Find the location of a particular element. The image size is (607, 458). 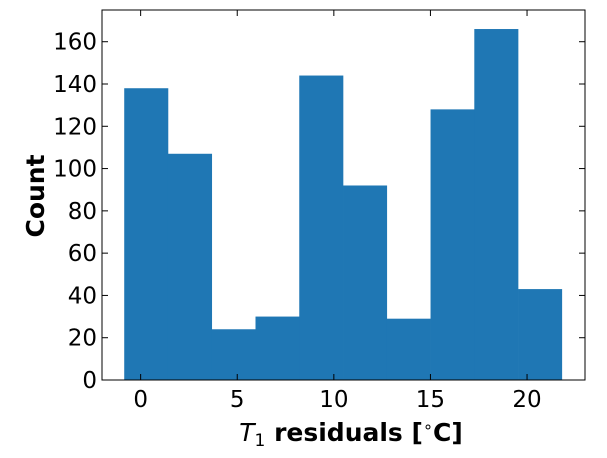

x-axis-label-unit: C] is located at coordinates (448, 432).